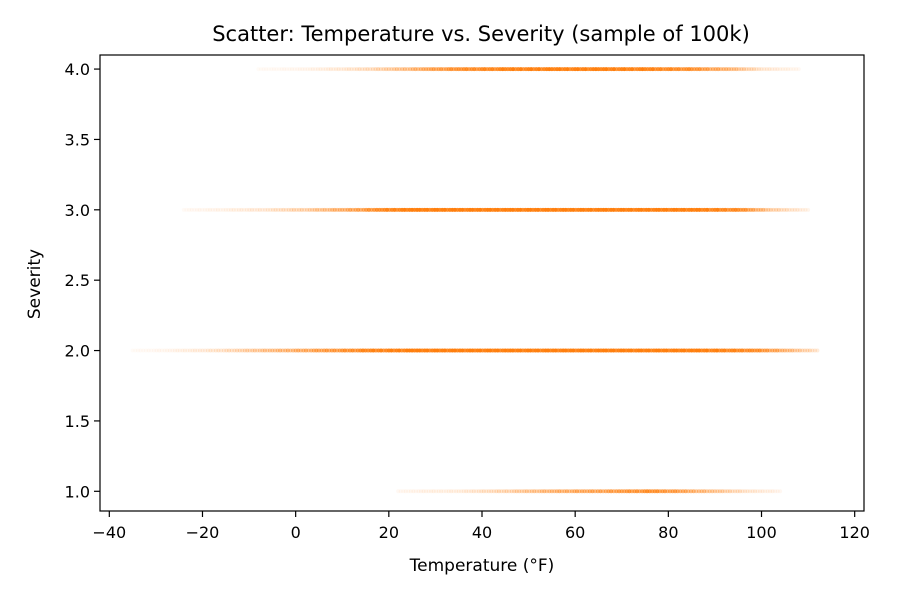 Image resolution: width=900 pixels, height=600 pixels. I want to click on x-tick-label: 120, so click(854, 532).